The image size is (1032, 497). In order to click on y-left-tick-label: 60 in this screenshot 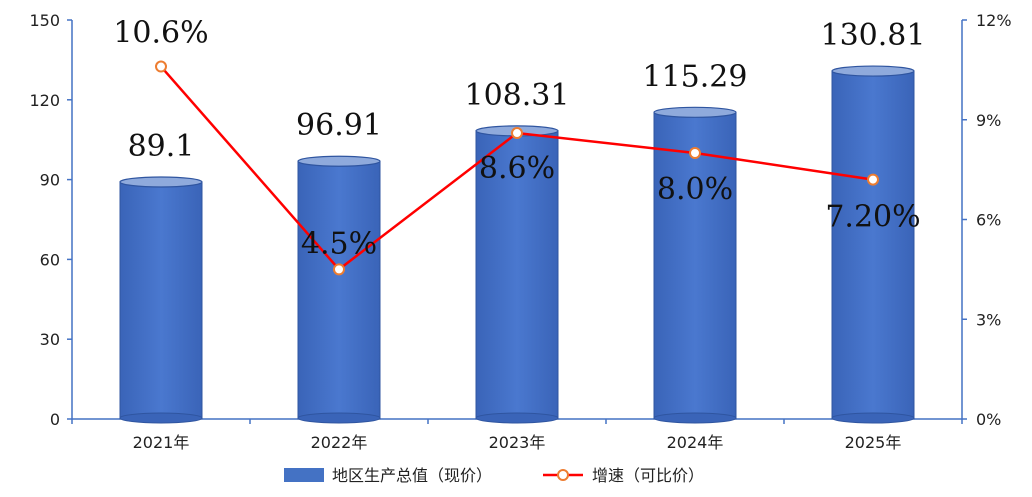, I will do `click(50, 259)`.